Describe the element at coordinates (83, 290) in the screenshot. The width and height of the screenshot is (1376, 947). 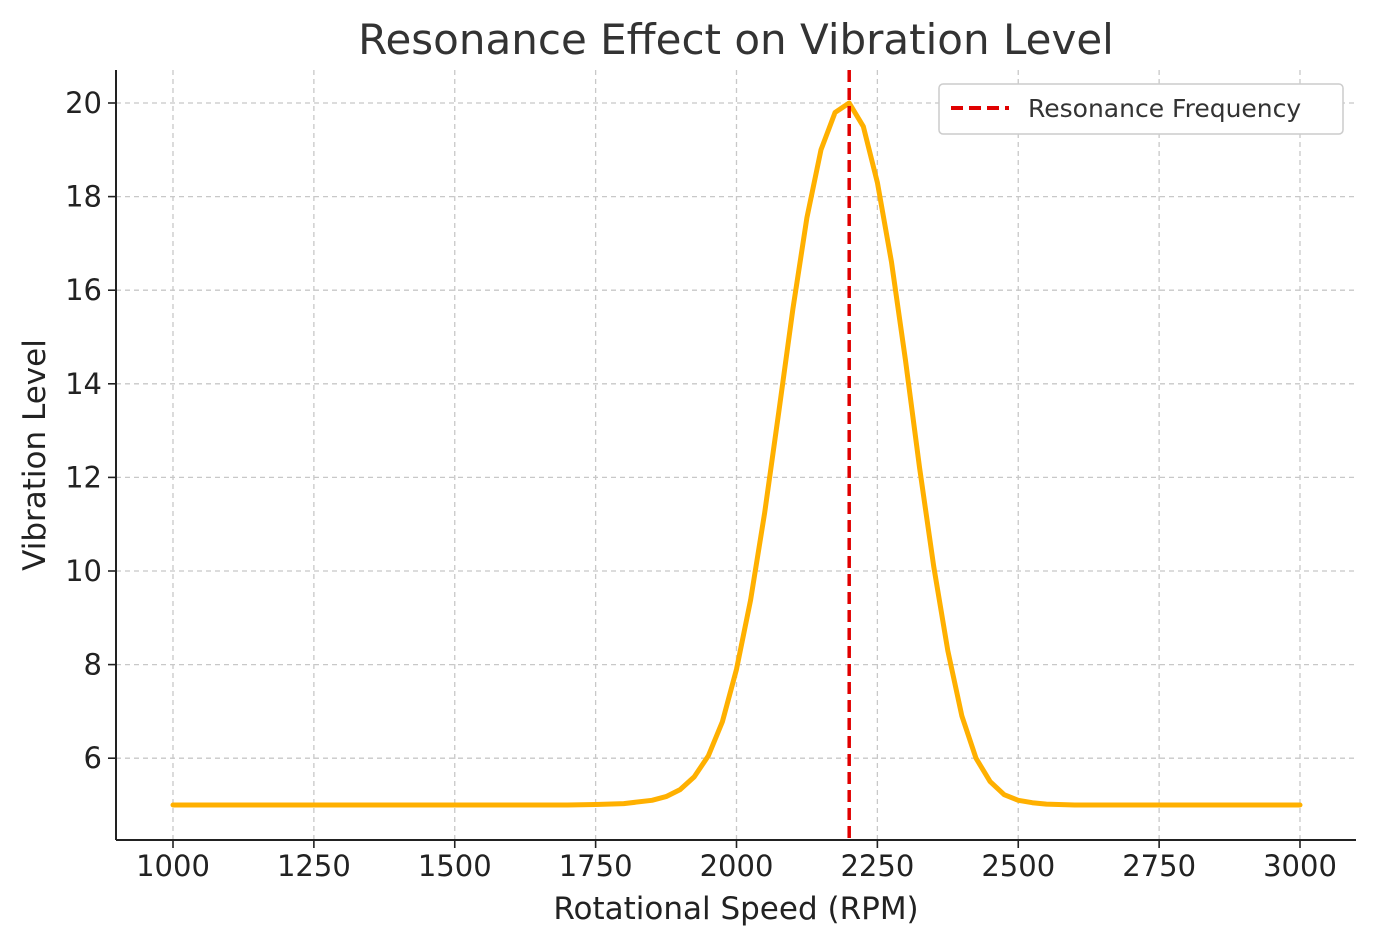
I see `y-tick-label: 16` at that location.